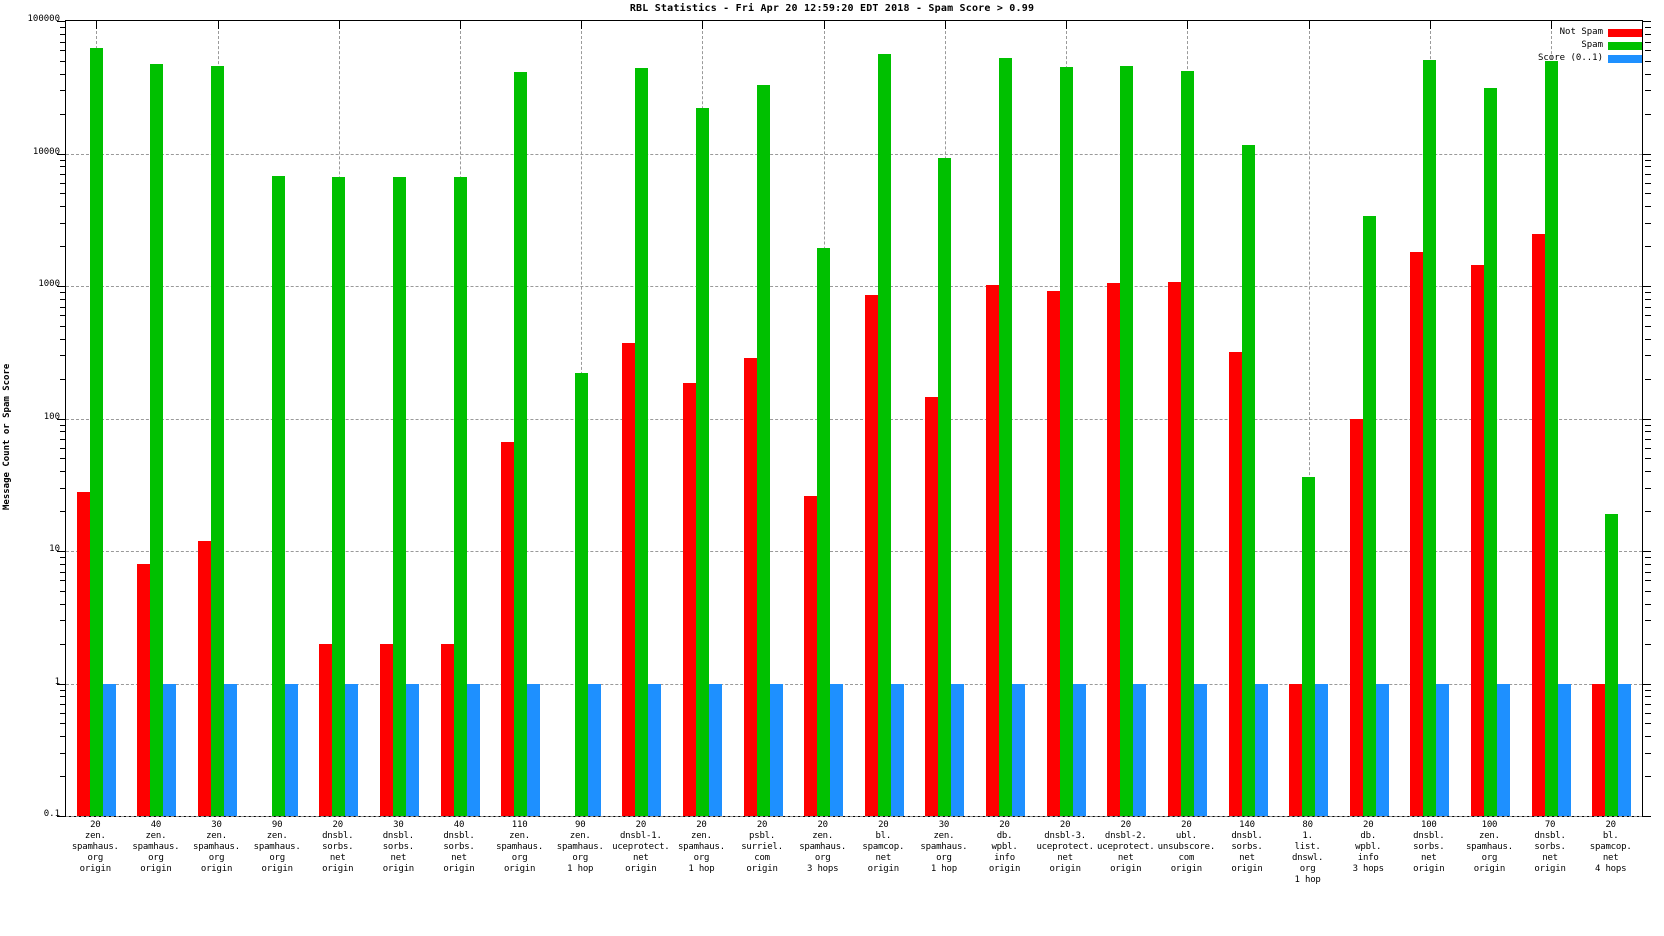  I want to click on legend-swatch, so click(1625, 32).